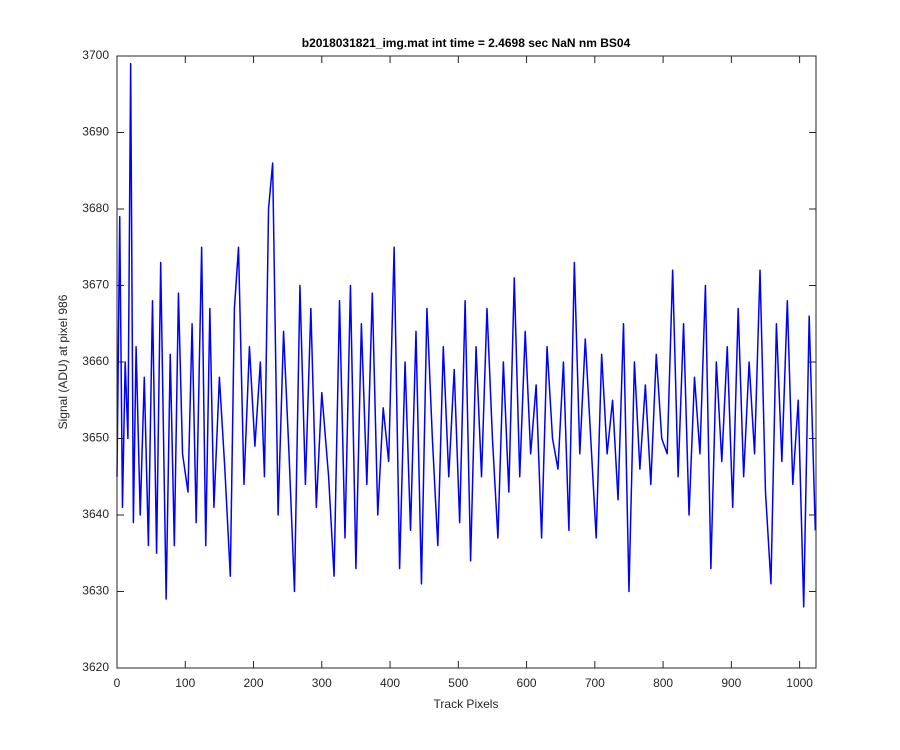 This screenshot has height=750, width=900. Describe the element at coordinates (95, 55) in the screenshot. I see `y-tick-label: 3700` at that location.